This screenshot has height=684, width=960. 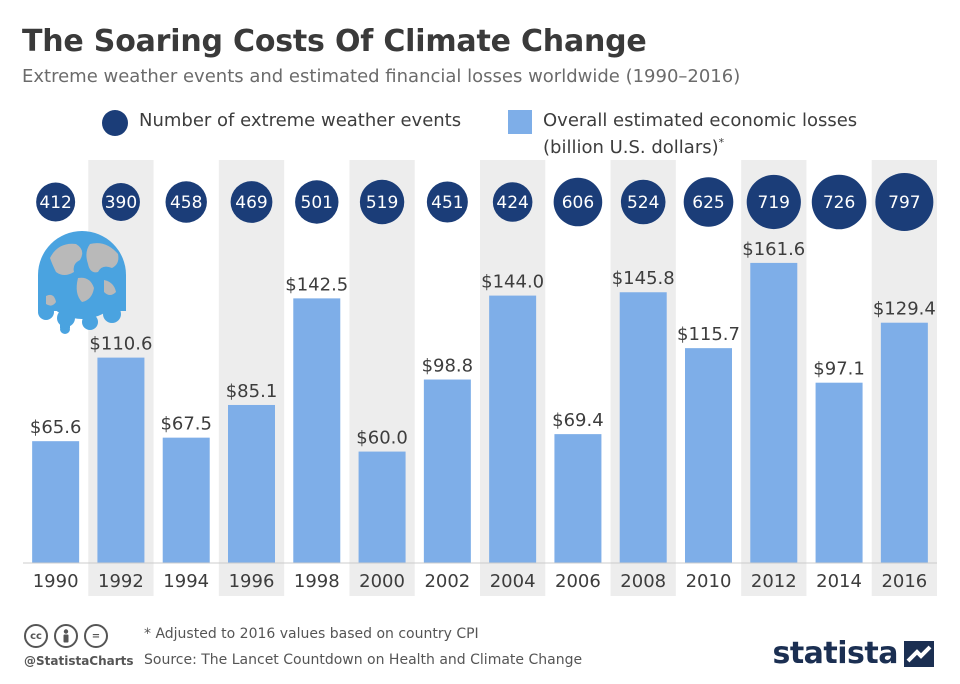 I want to click on event-count-2012: 719, so click(x=774, y=203).